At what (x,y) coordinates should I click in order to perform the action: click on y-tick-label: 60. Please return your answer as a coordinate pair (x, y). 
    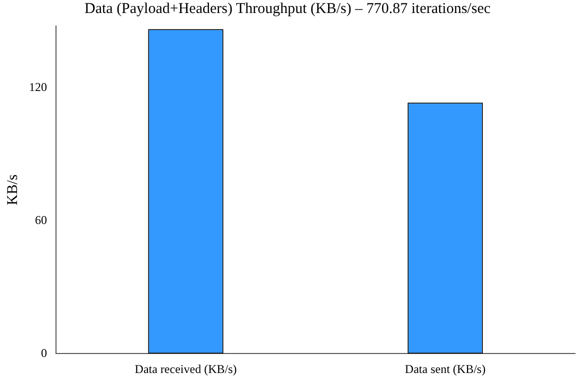
    Looking at the image, I should click on (41, 219).